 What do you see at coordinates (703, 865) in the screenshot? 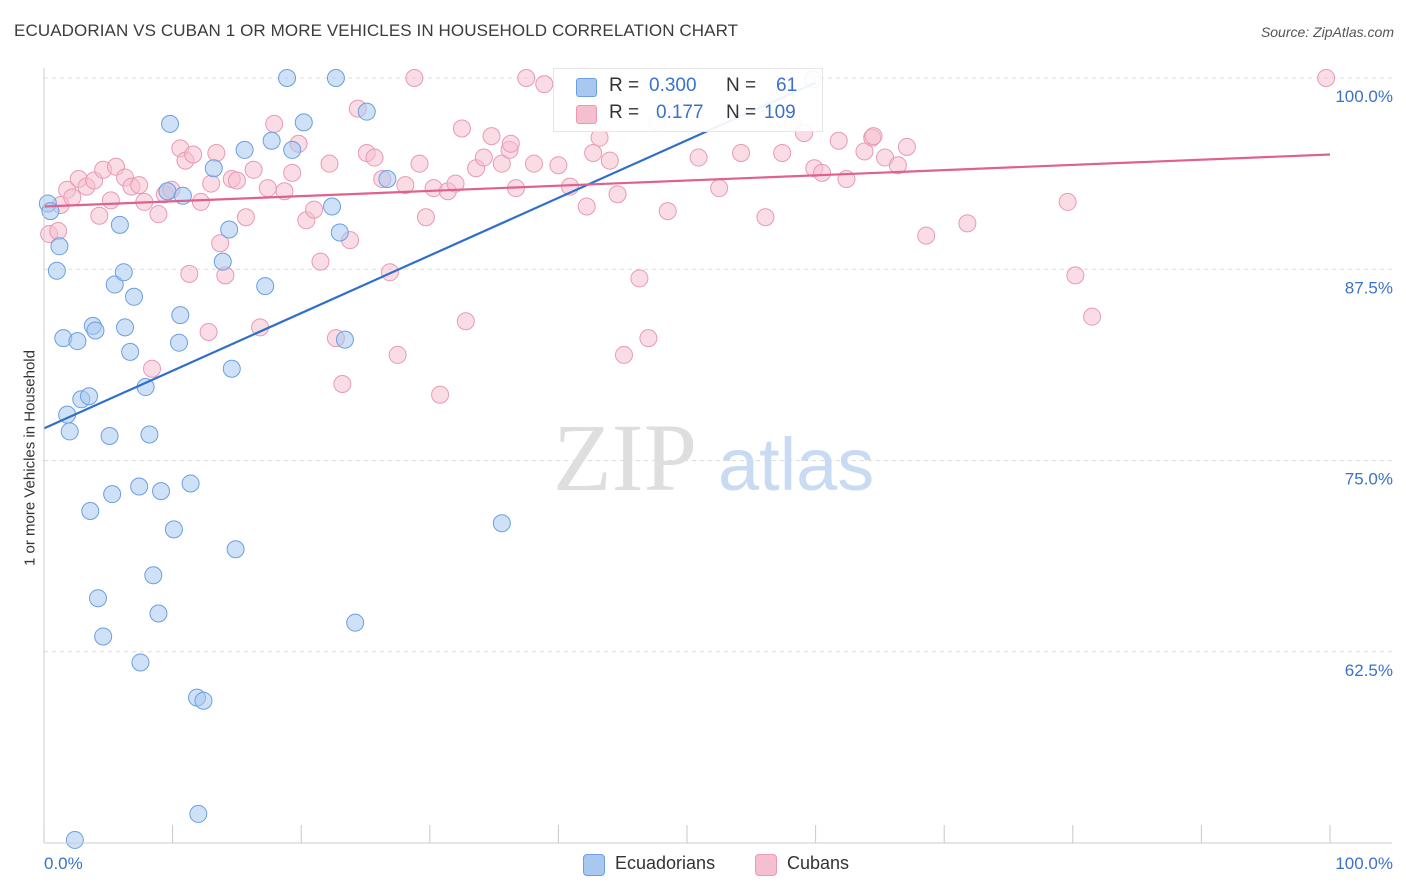
I see `series-legend: Ecuadorians Cubans` at bounding box center [703, 865].